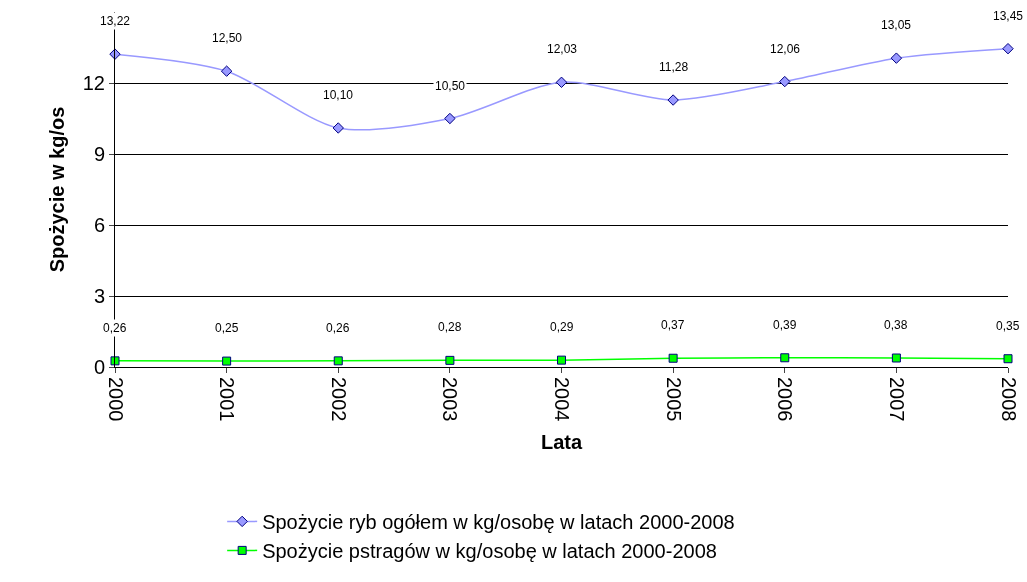  What do you see at coordinates (1008, 326) in the screenshot?
I see `data-label: 0,35` at bounding box center [1008, 326].